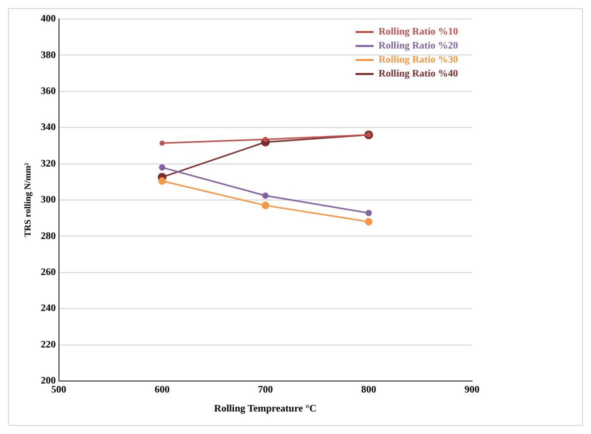 This screenshot has height=434, width=591. Describe the element at coordinates (418, 46) in the screenshot. I see `legend-label: Rolling Ratio %20` at that location.